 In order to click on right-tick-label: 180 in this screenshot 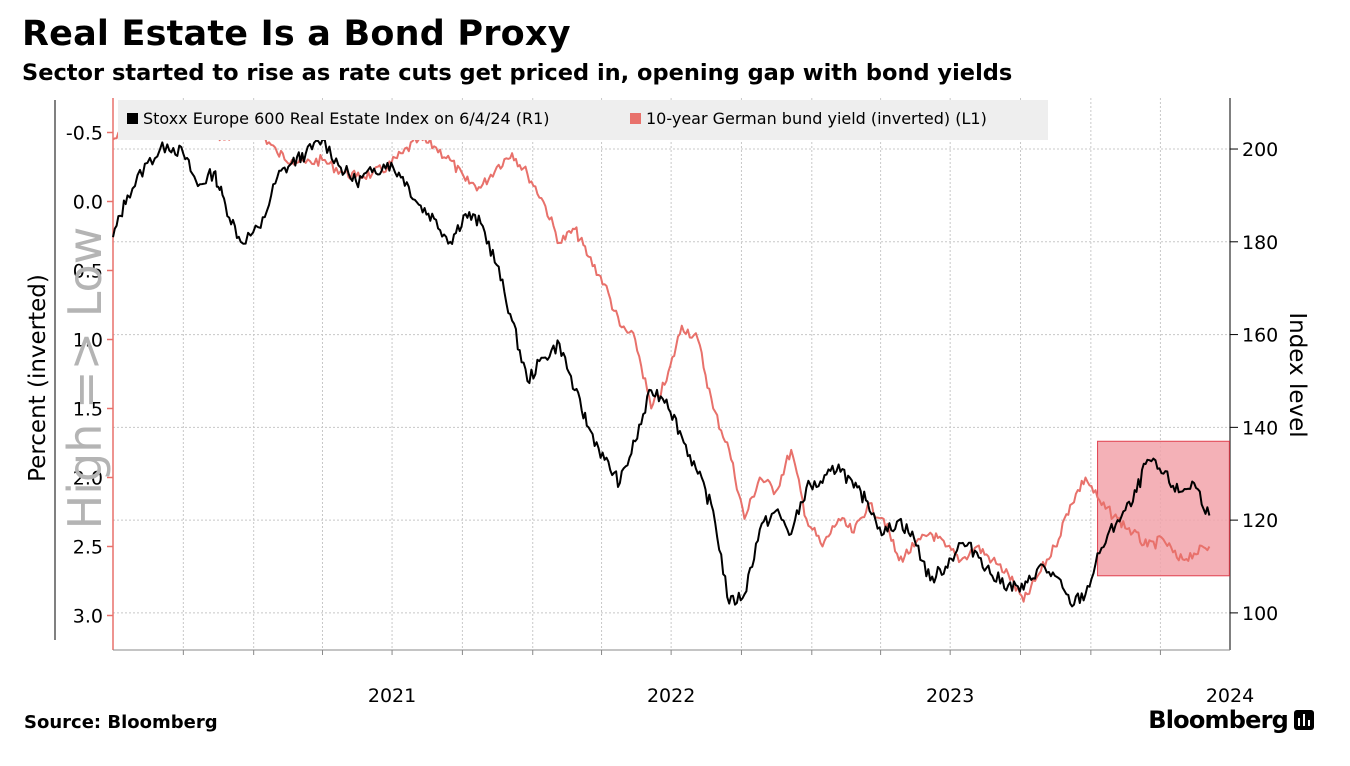, I will do `click(1260, 243)`.